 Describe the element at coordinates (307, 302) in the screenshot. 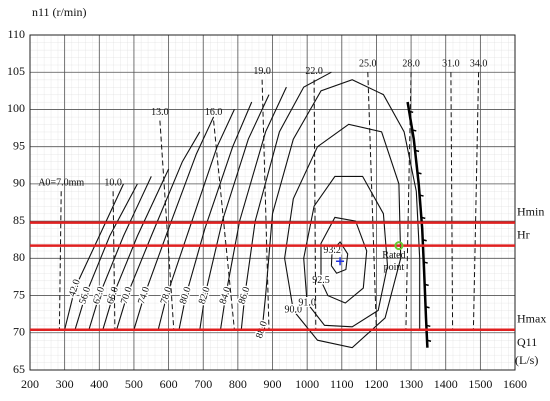

I see `contour-label: 91.0` at that location.